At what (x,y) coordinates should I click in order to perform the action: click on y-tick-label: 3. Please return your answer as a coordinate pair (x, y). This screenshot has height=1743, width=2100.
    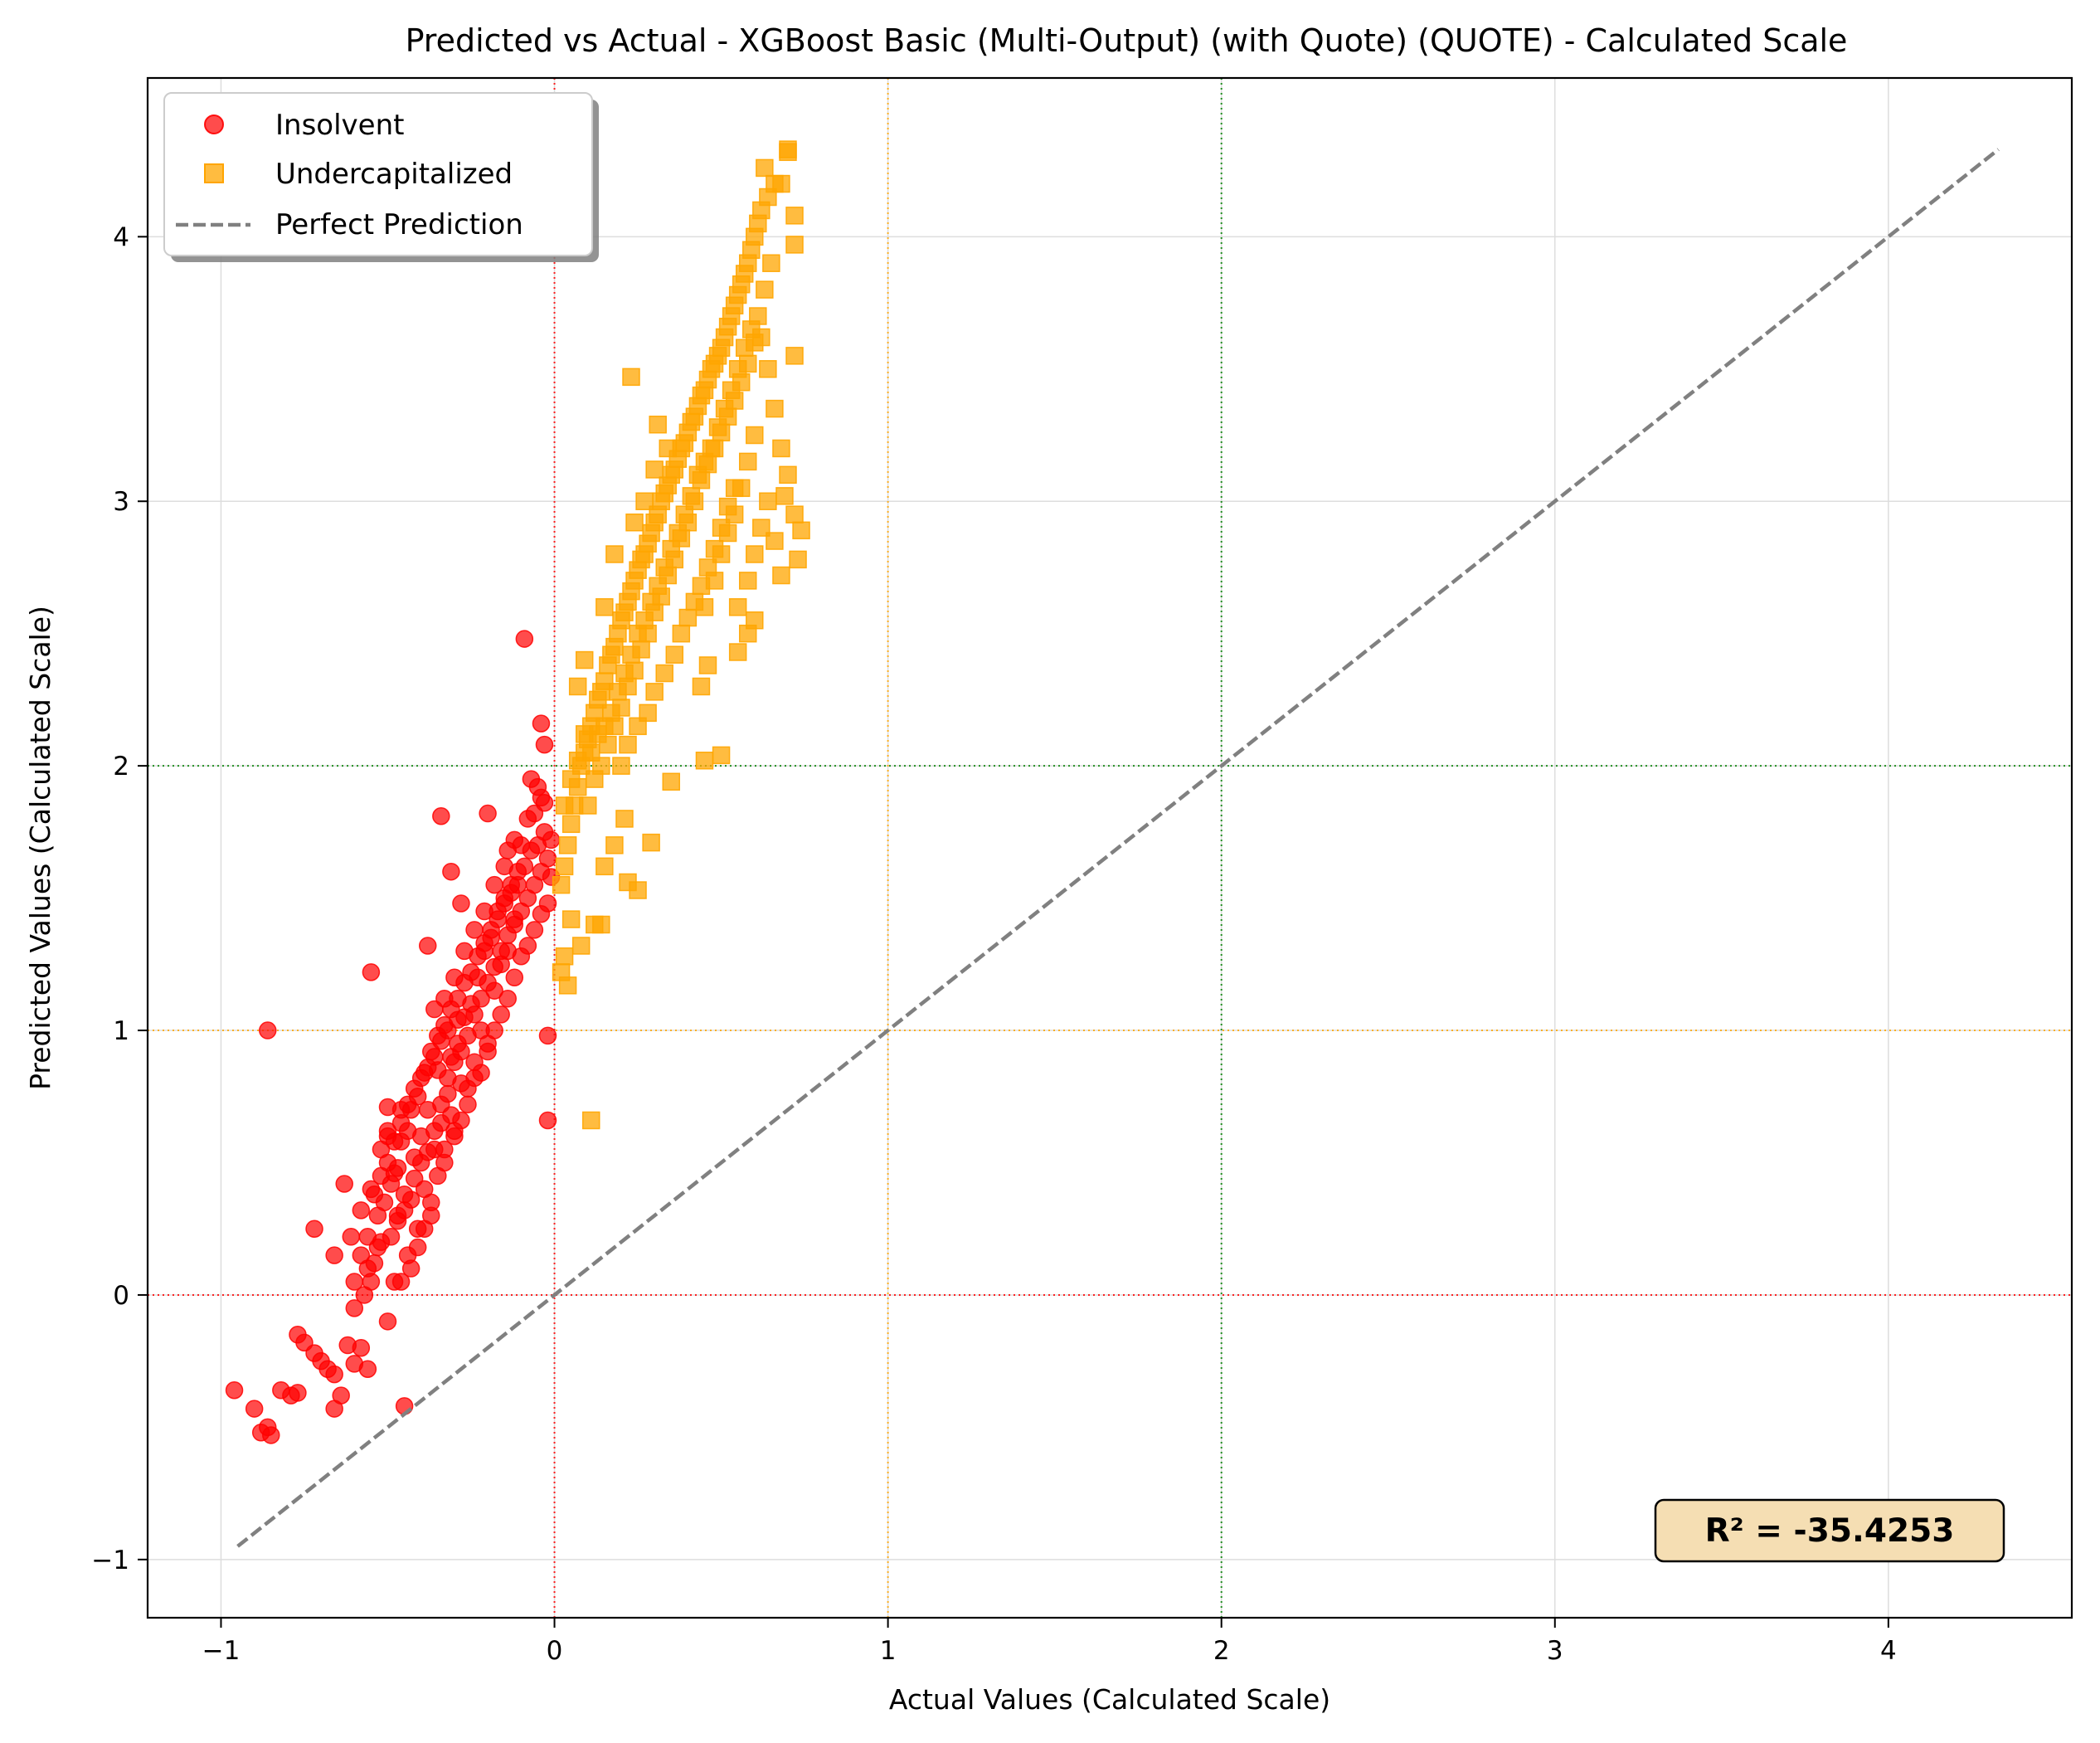
    Looking at the image, I should click on (121, 502).